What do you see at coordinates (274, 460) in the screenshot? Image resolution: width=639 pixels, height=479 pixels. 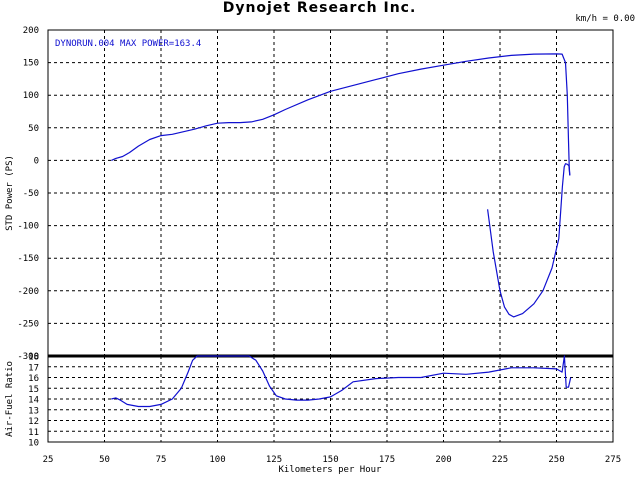 I see `x-tick-label: 125` at bounding box center [274, 460].